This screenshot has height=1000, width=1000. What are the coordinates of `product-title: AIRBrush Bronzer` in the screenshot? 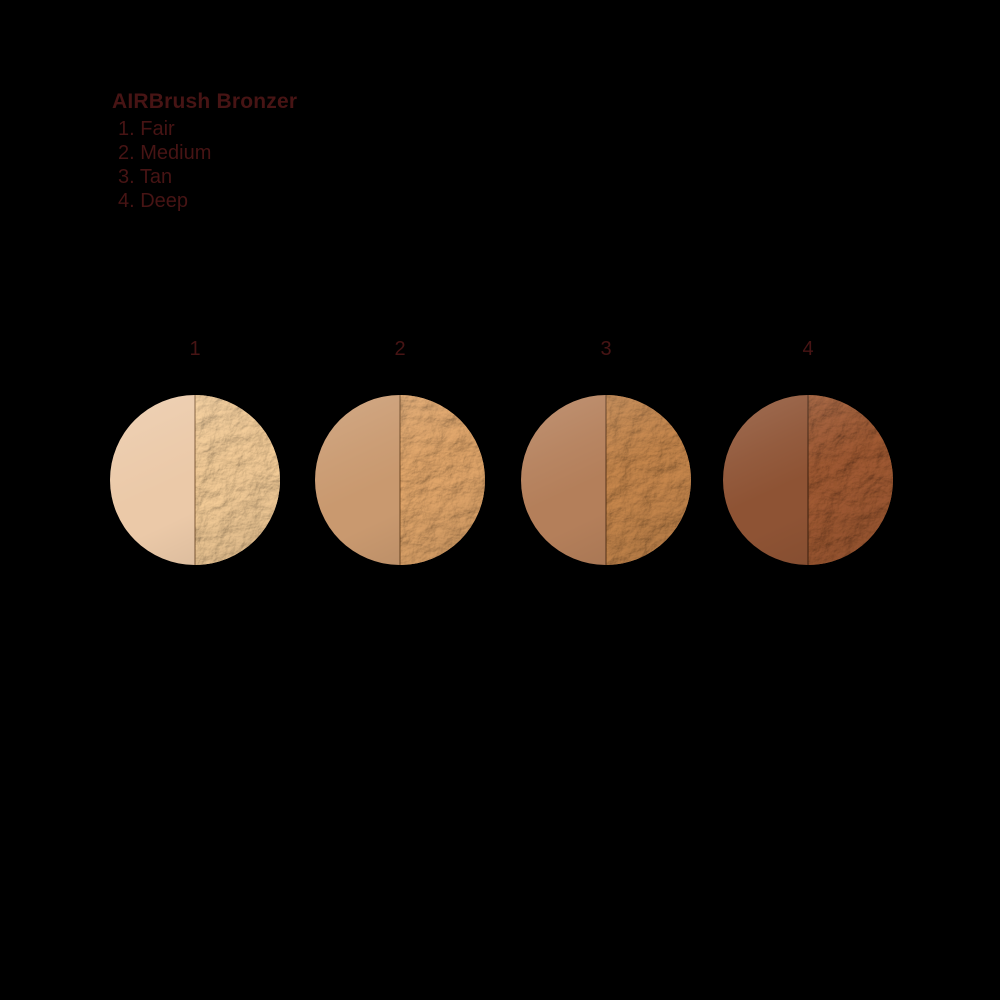 It's located at (205, 101).